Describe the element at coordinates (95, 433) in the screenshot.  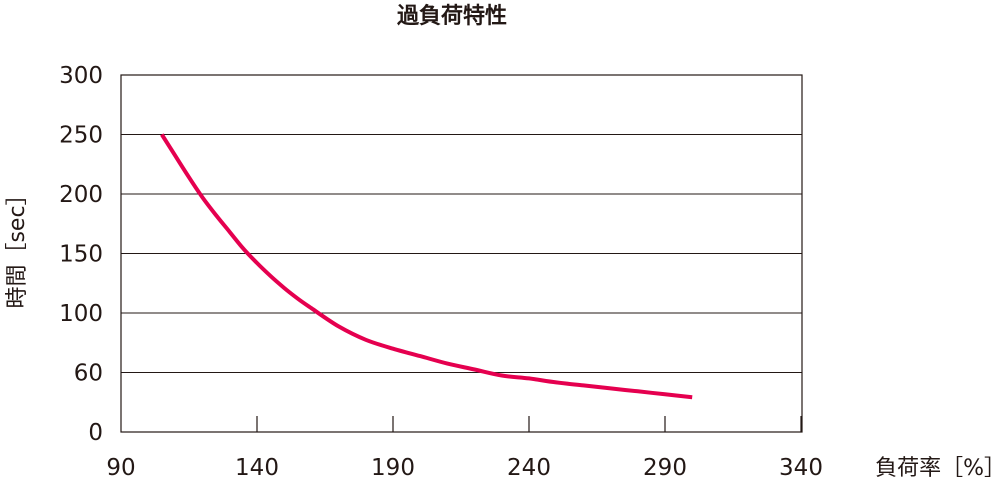
I see `y-tick-label-0: 0` at that location.